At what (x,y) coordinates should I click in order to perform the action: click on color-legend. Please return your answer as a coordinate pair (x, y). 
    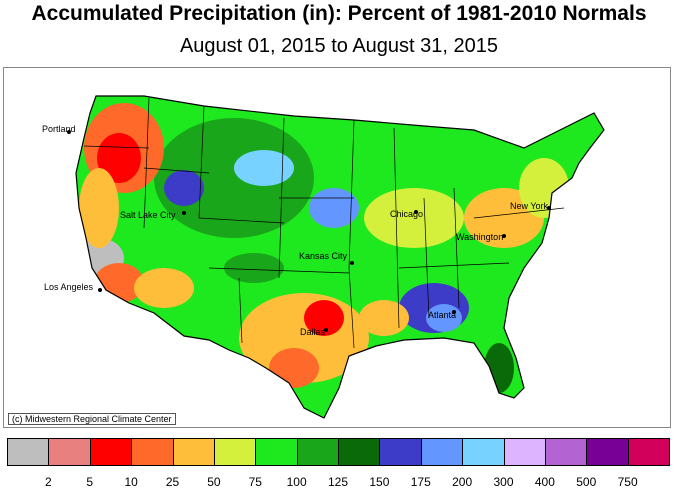
    Looking at the image, I should click on (338, 452).